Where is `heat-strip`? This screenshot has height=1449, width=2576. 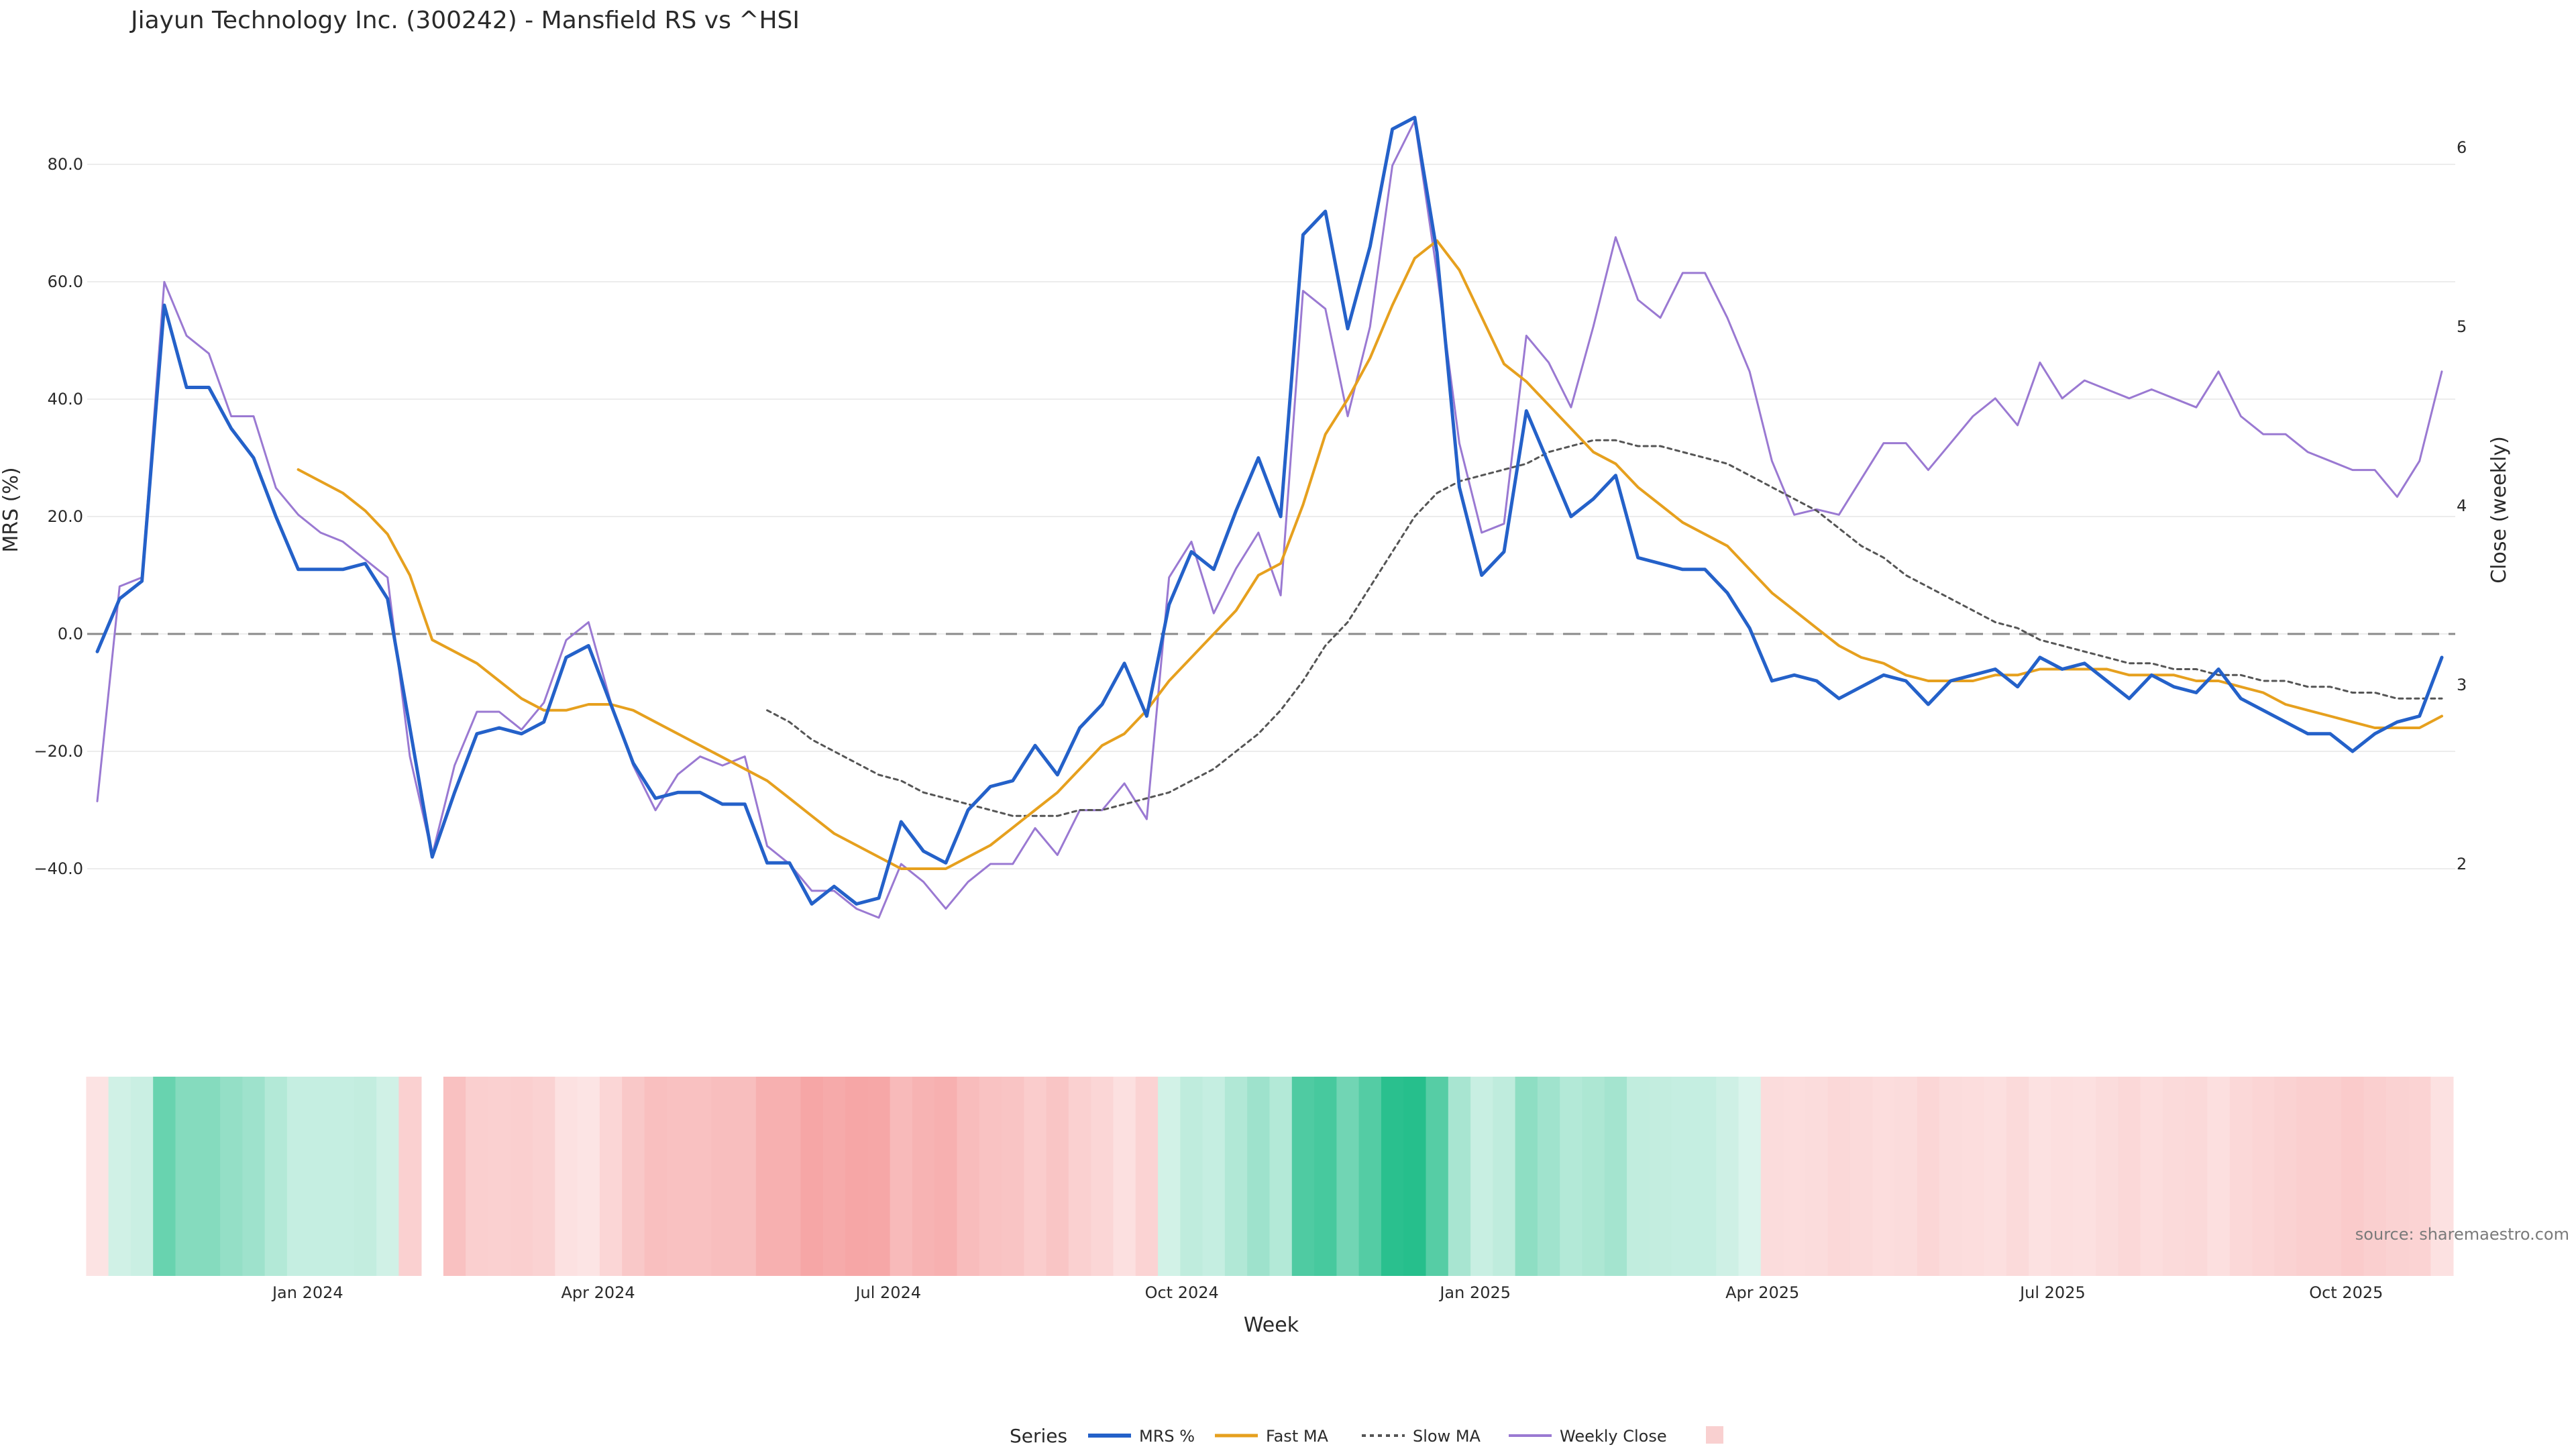
heat-strip is located at coordinates (1270, 1176).